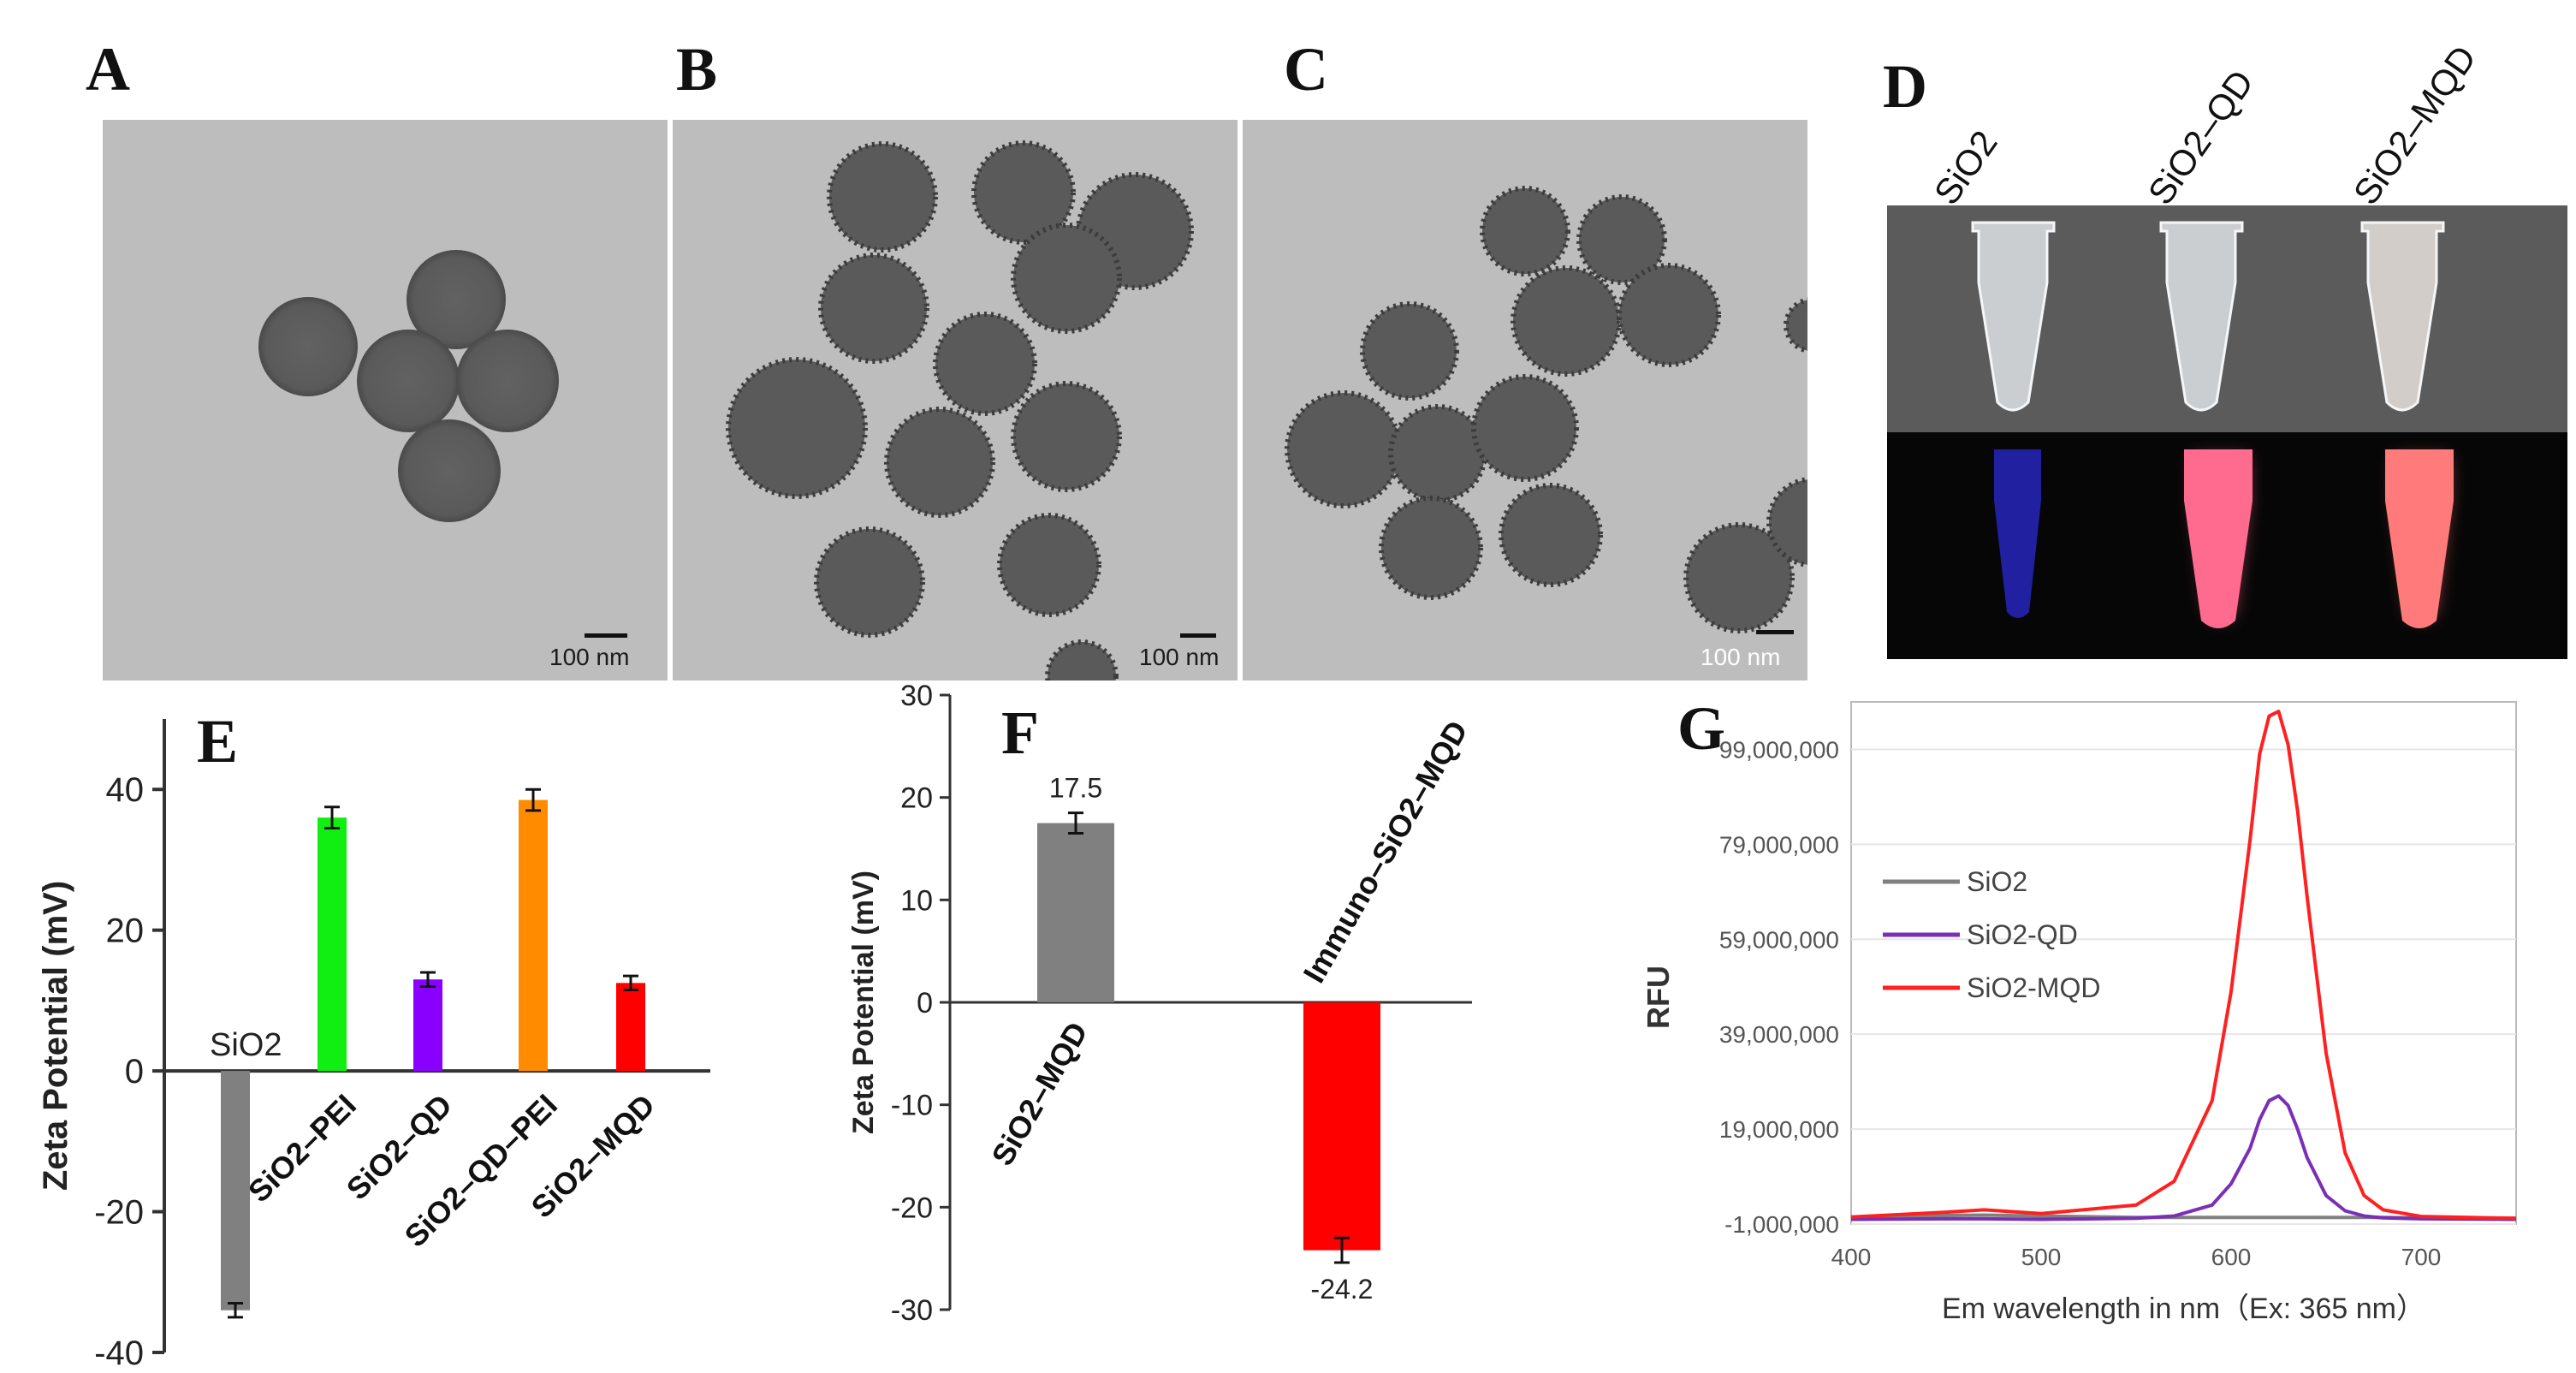  Describe the element at coordinates (1020, 732) in the screenshot. I see `panel-label-f: F` at that location.